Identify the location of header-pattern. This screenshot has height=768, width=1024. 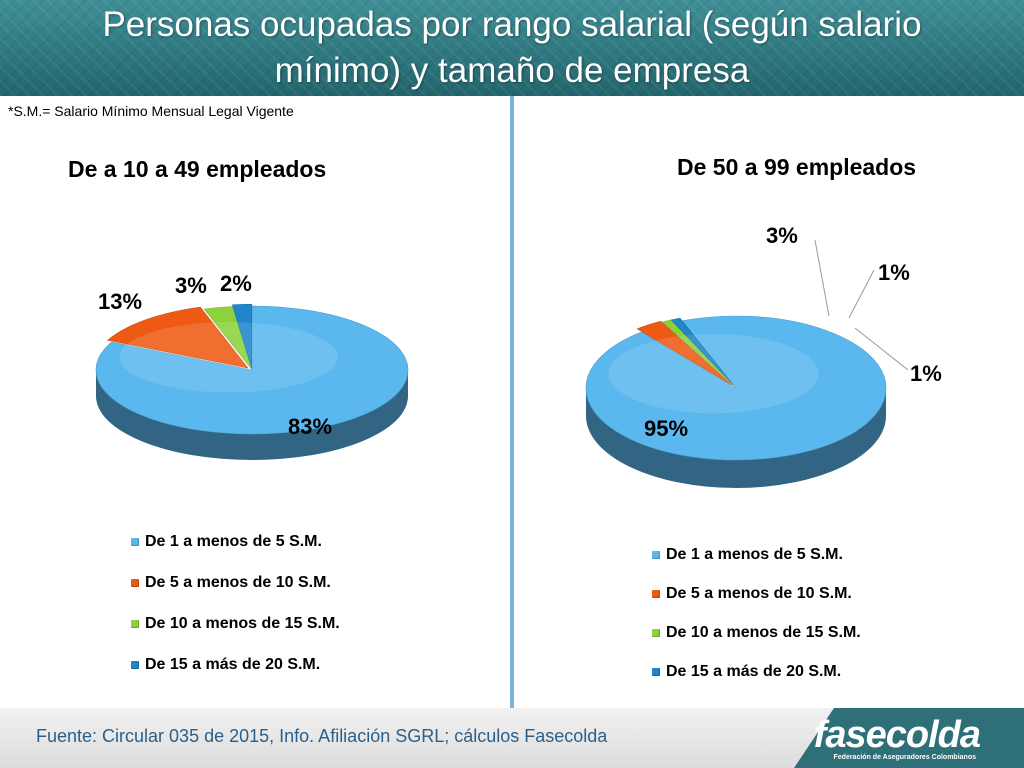
(512, 48).